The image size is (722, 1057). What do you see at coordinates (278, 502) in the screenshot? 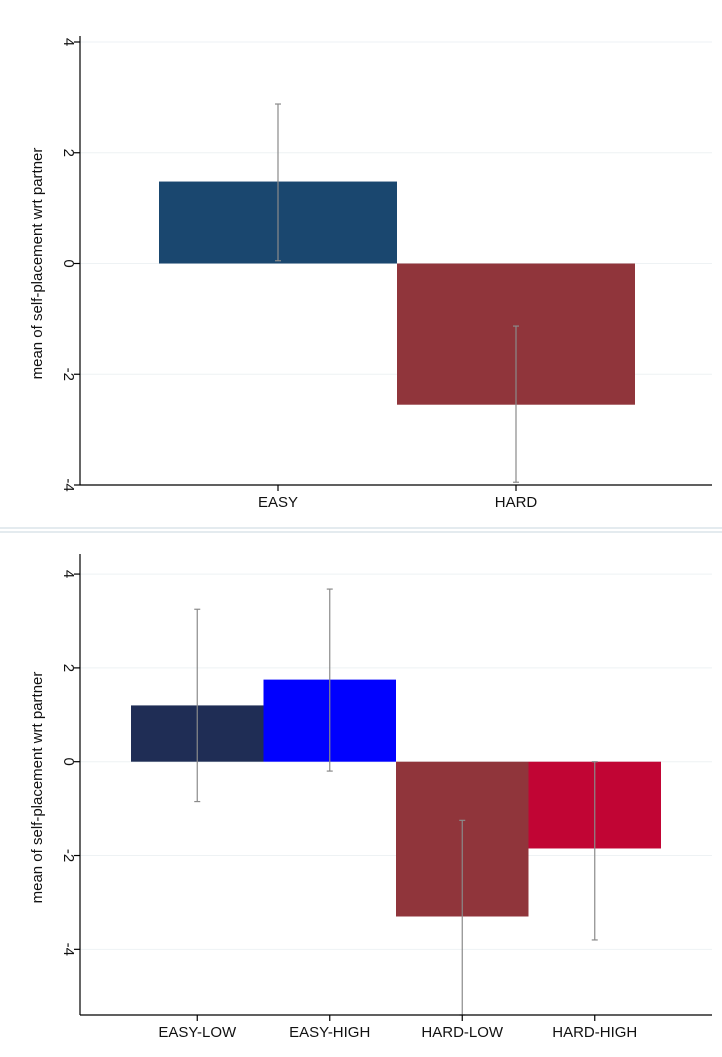
I see `x-tick-label-easy: EASY` at bounding box center [278, 502].